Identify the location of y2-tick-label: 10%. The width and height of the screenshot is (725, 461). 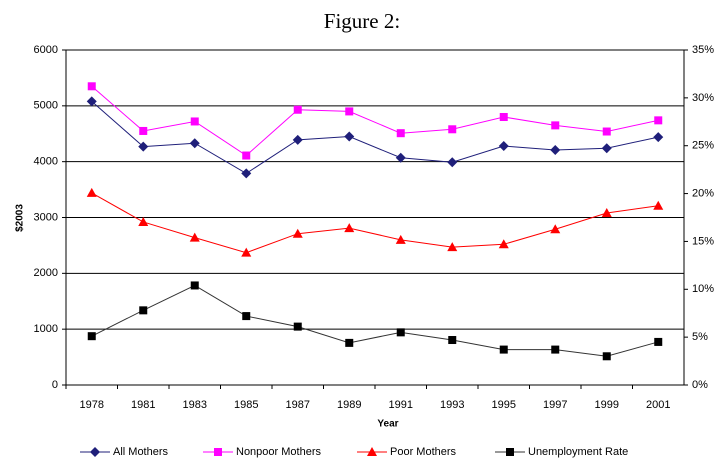
(703, 289).